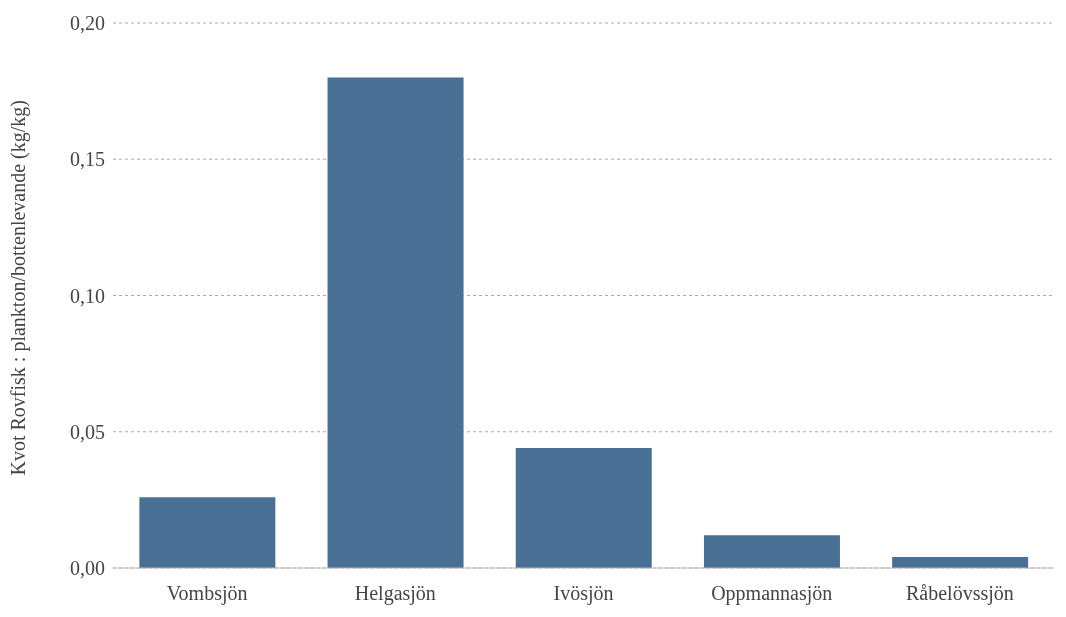  I want to click on x-tick-label: Råbelövssjön, so click(960, 594).